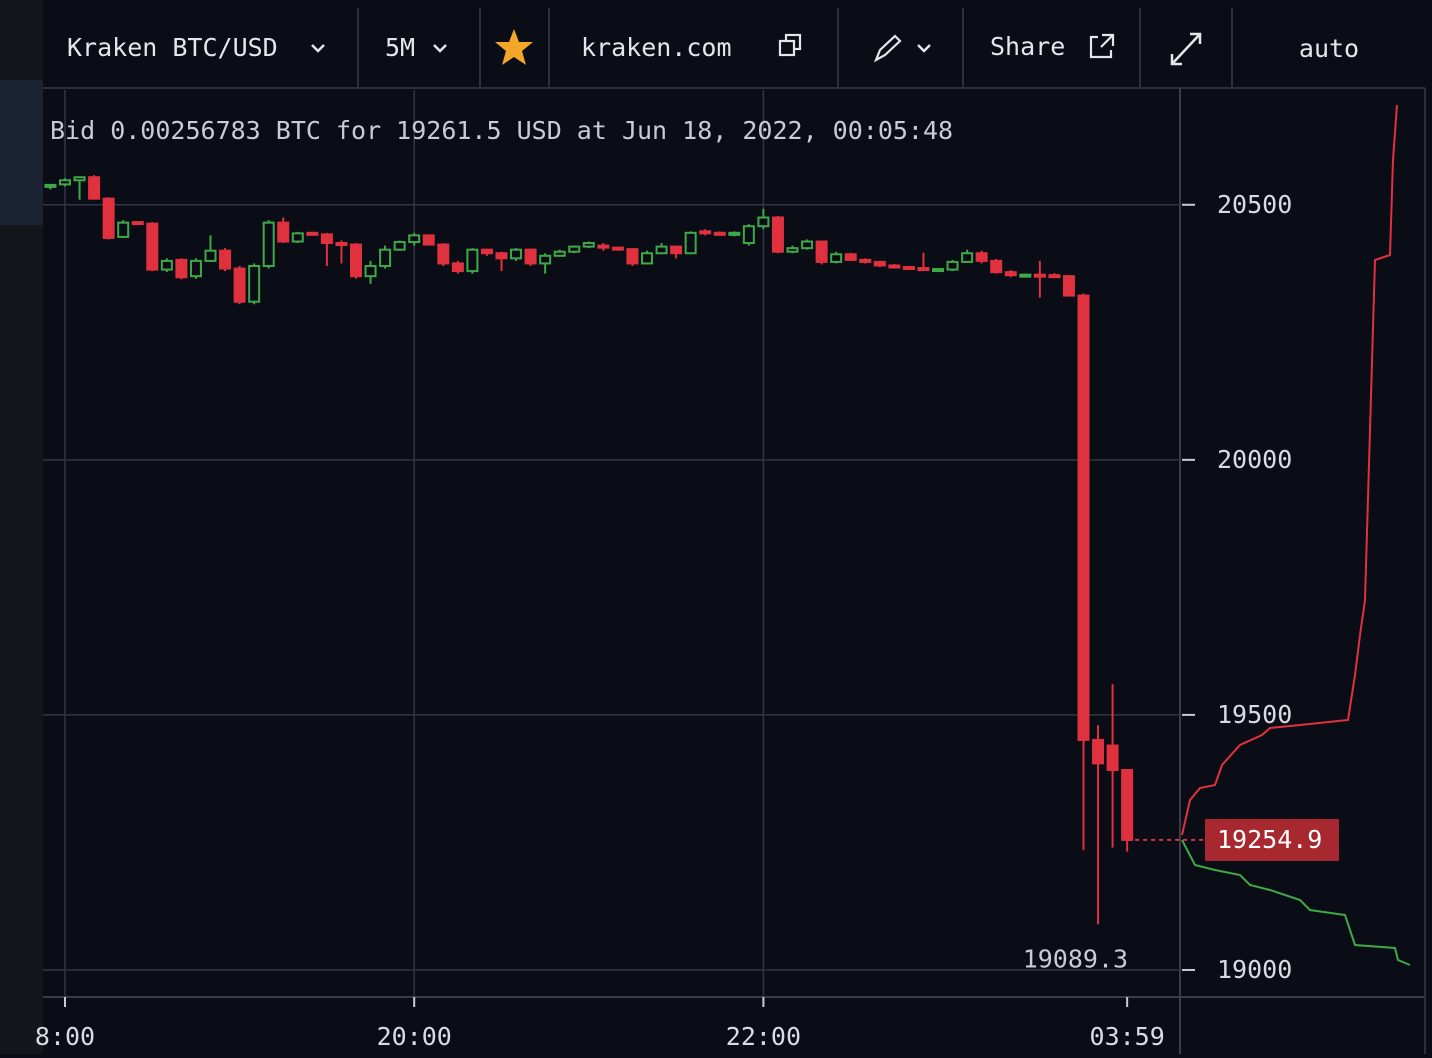  Describe the element at coordinates (887, 48) in the screenshot. I see `draw-button` at that location.